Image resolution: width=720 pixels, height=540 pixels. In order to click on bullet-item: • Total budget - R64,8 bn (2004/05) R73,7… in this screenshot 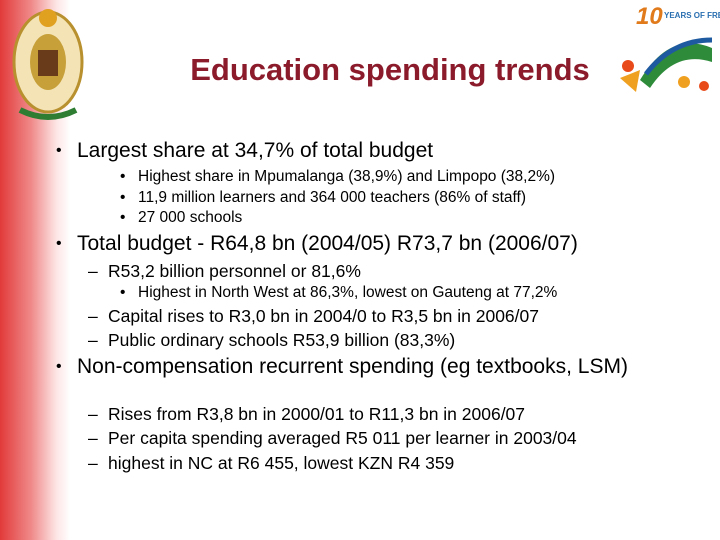, I will do `click(366, 243)`.